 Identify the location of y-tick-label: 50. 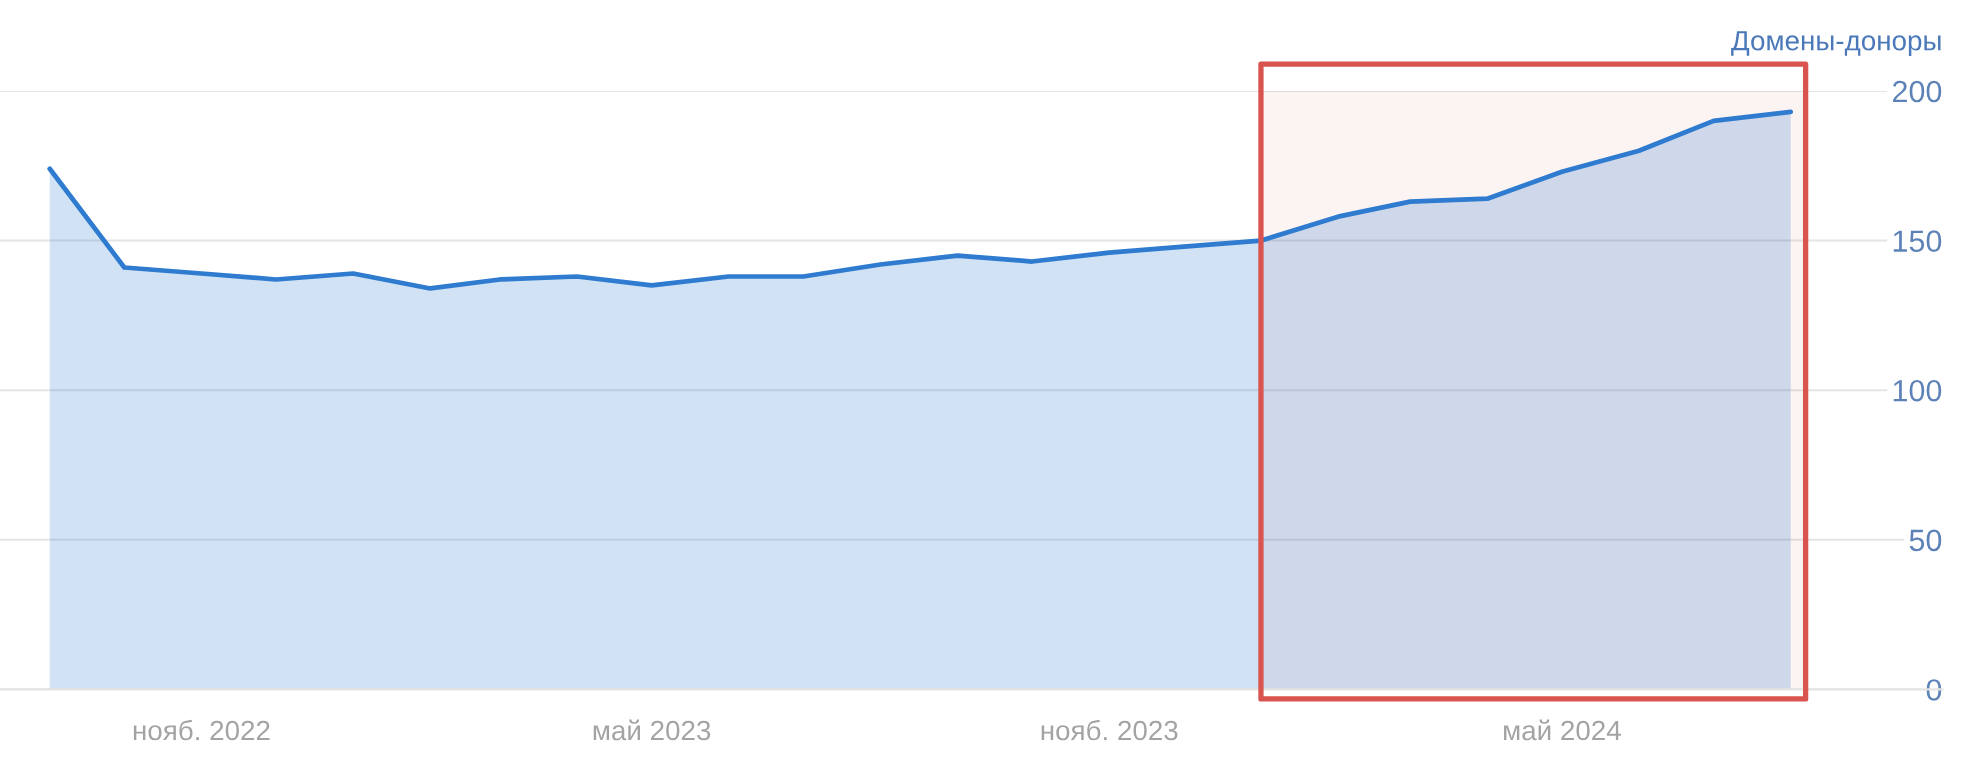
(1925, 540).